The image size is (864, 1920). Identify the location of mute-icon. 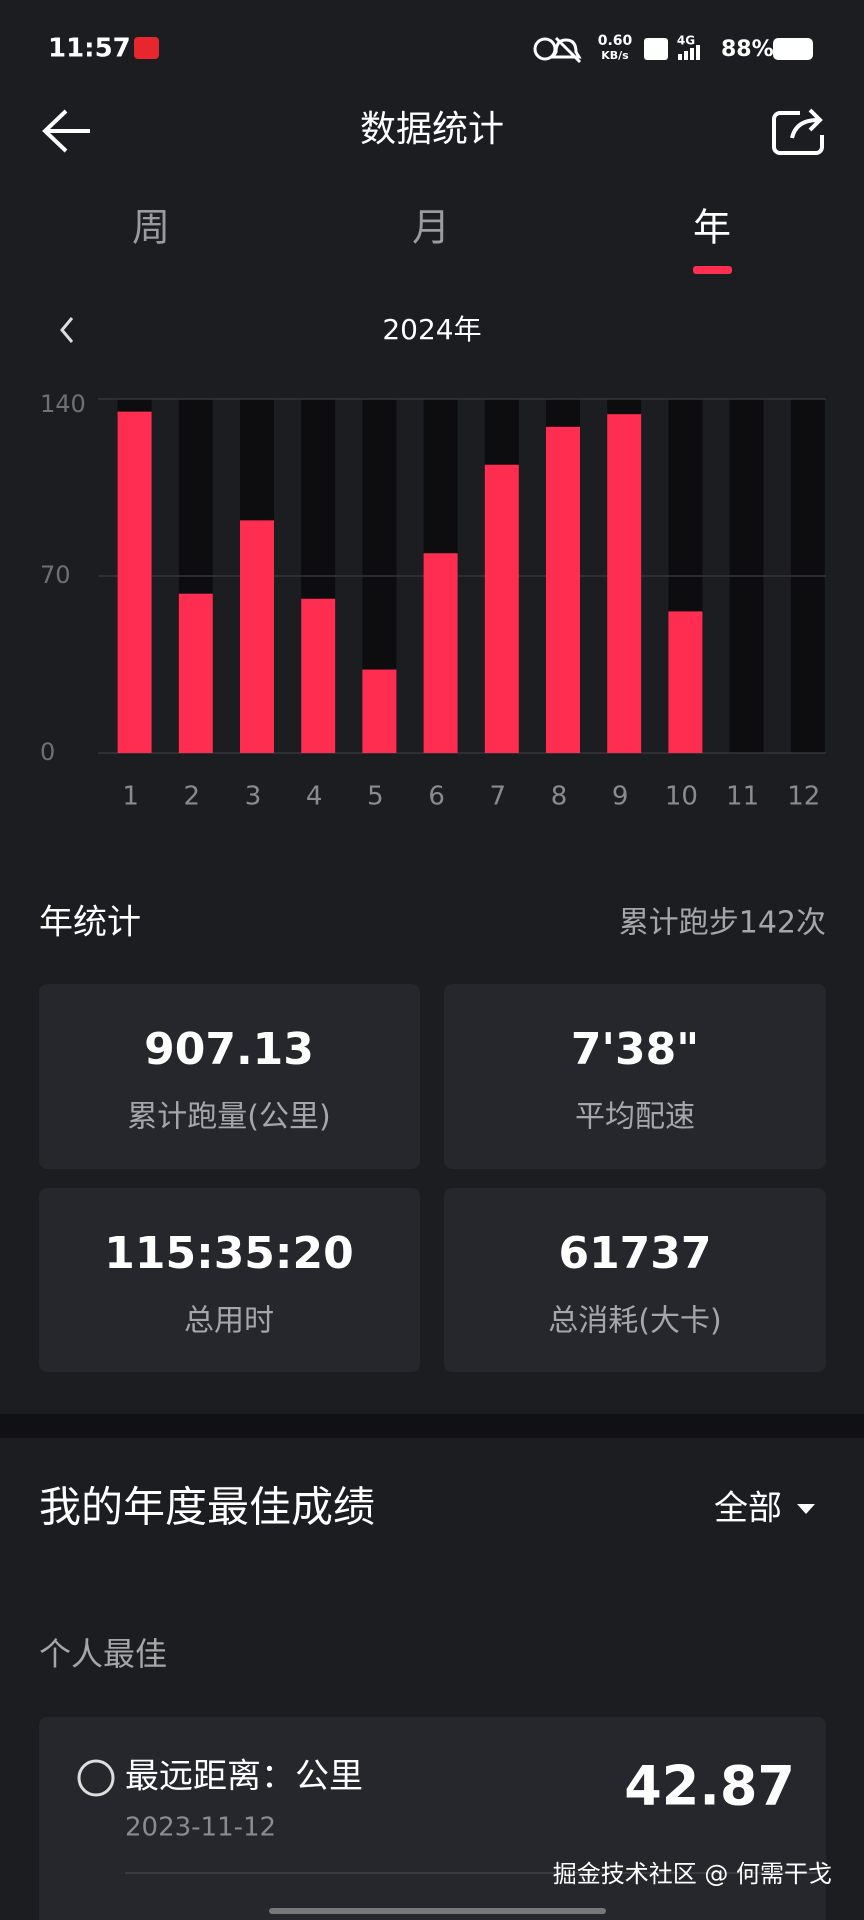
(566, 50).